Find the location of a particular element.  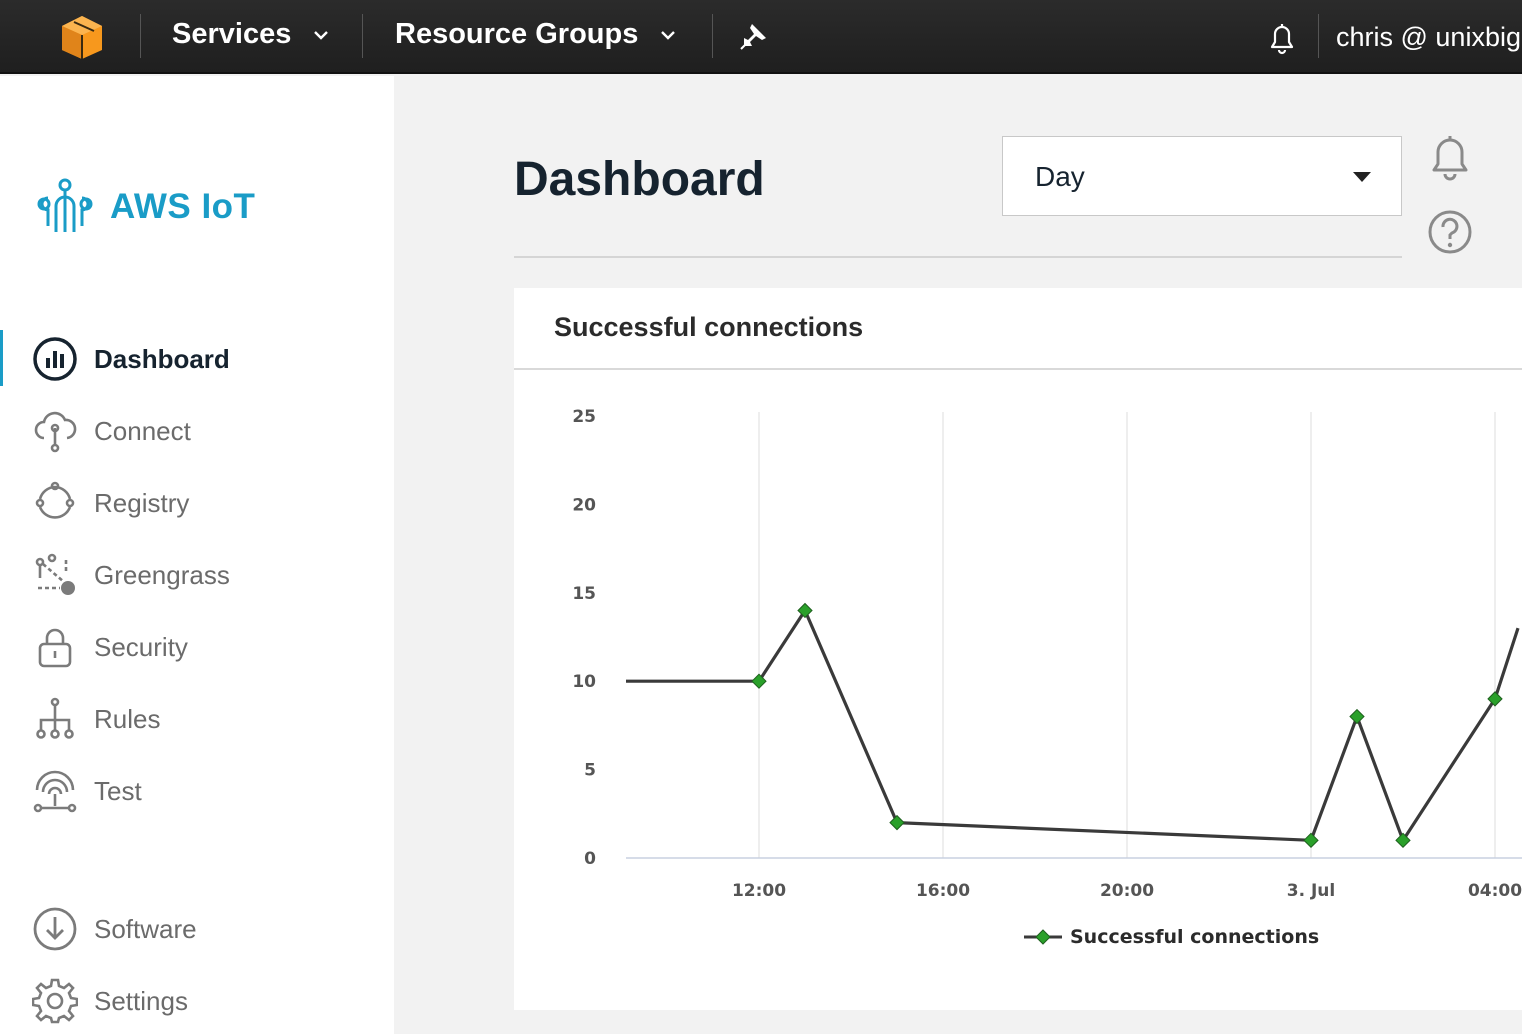

page-title: Dashboard is located at coordinates (639, 179).